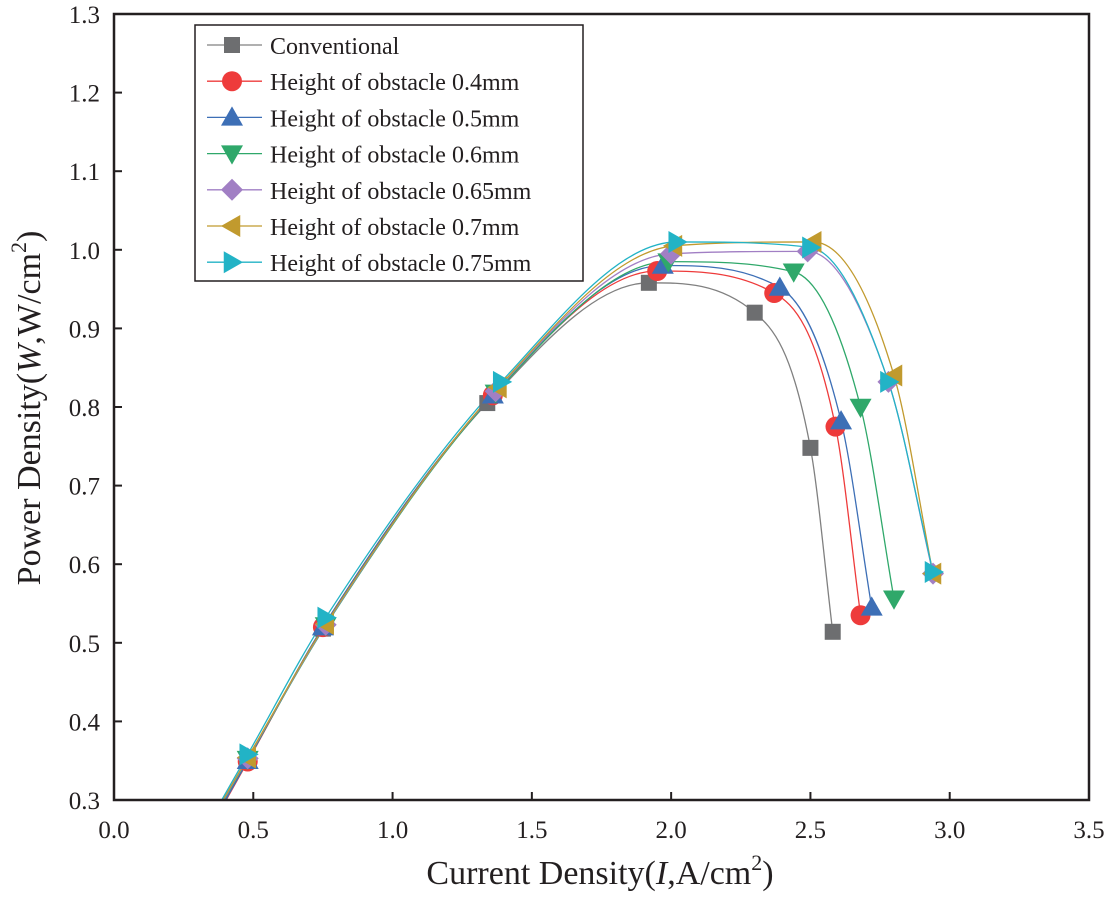 The width and height of the screenshot is (1111, 924). What do you see at coordinates (84, 565) in the screenshot?
I see `y-tick-label: 0.6` at bounding box center [84, 565].